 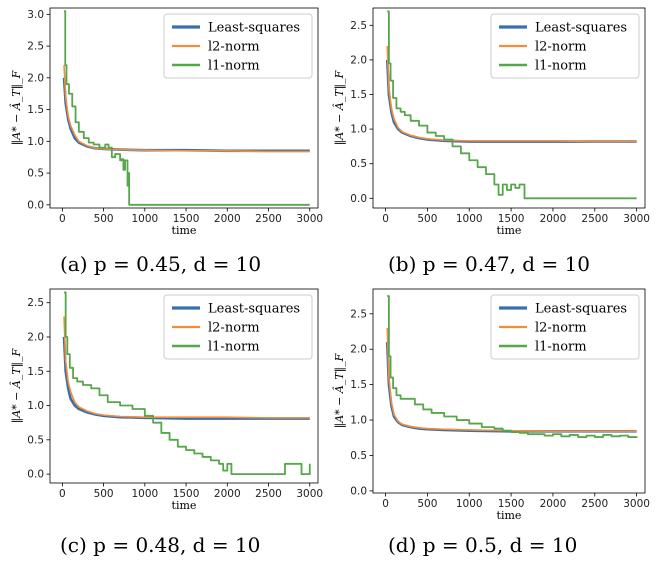 I want to click on caption-b: (b) p = 0.47, d = 10, so click(x=489, y=264).